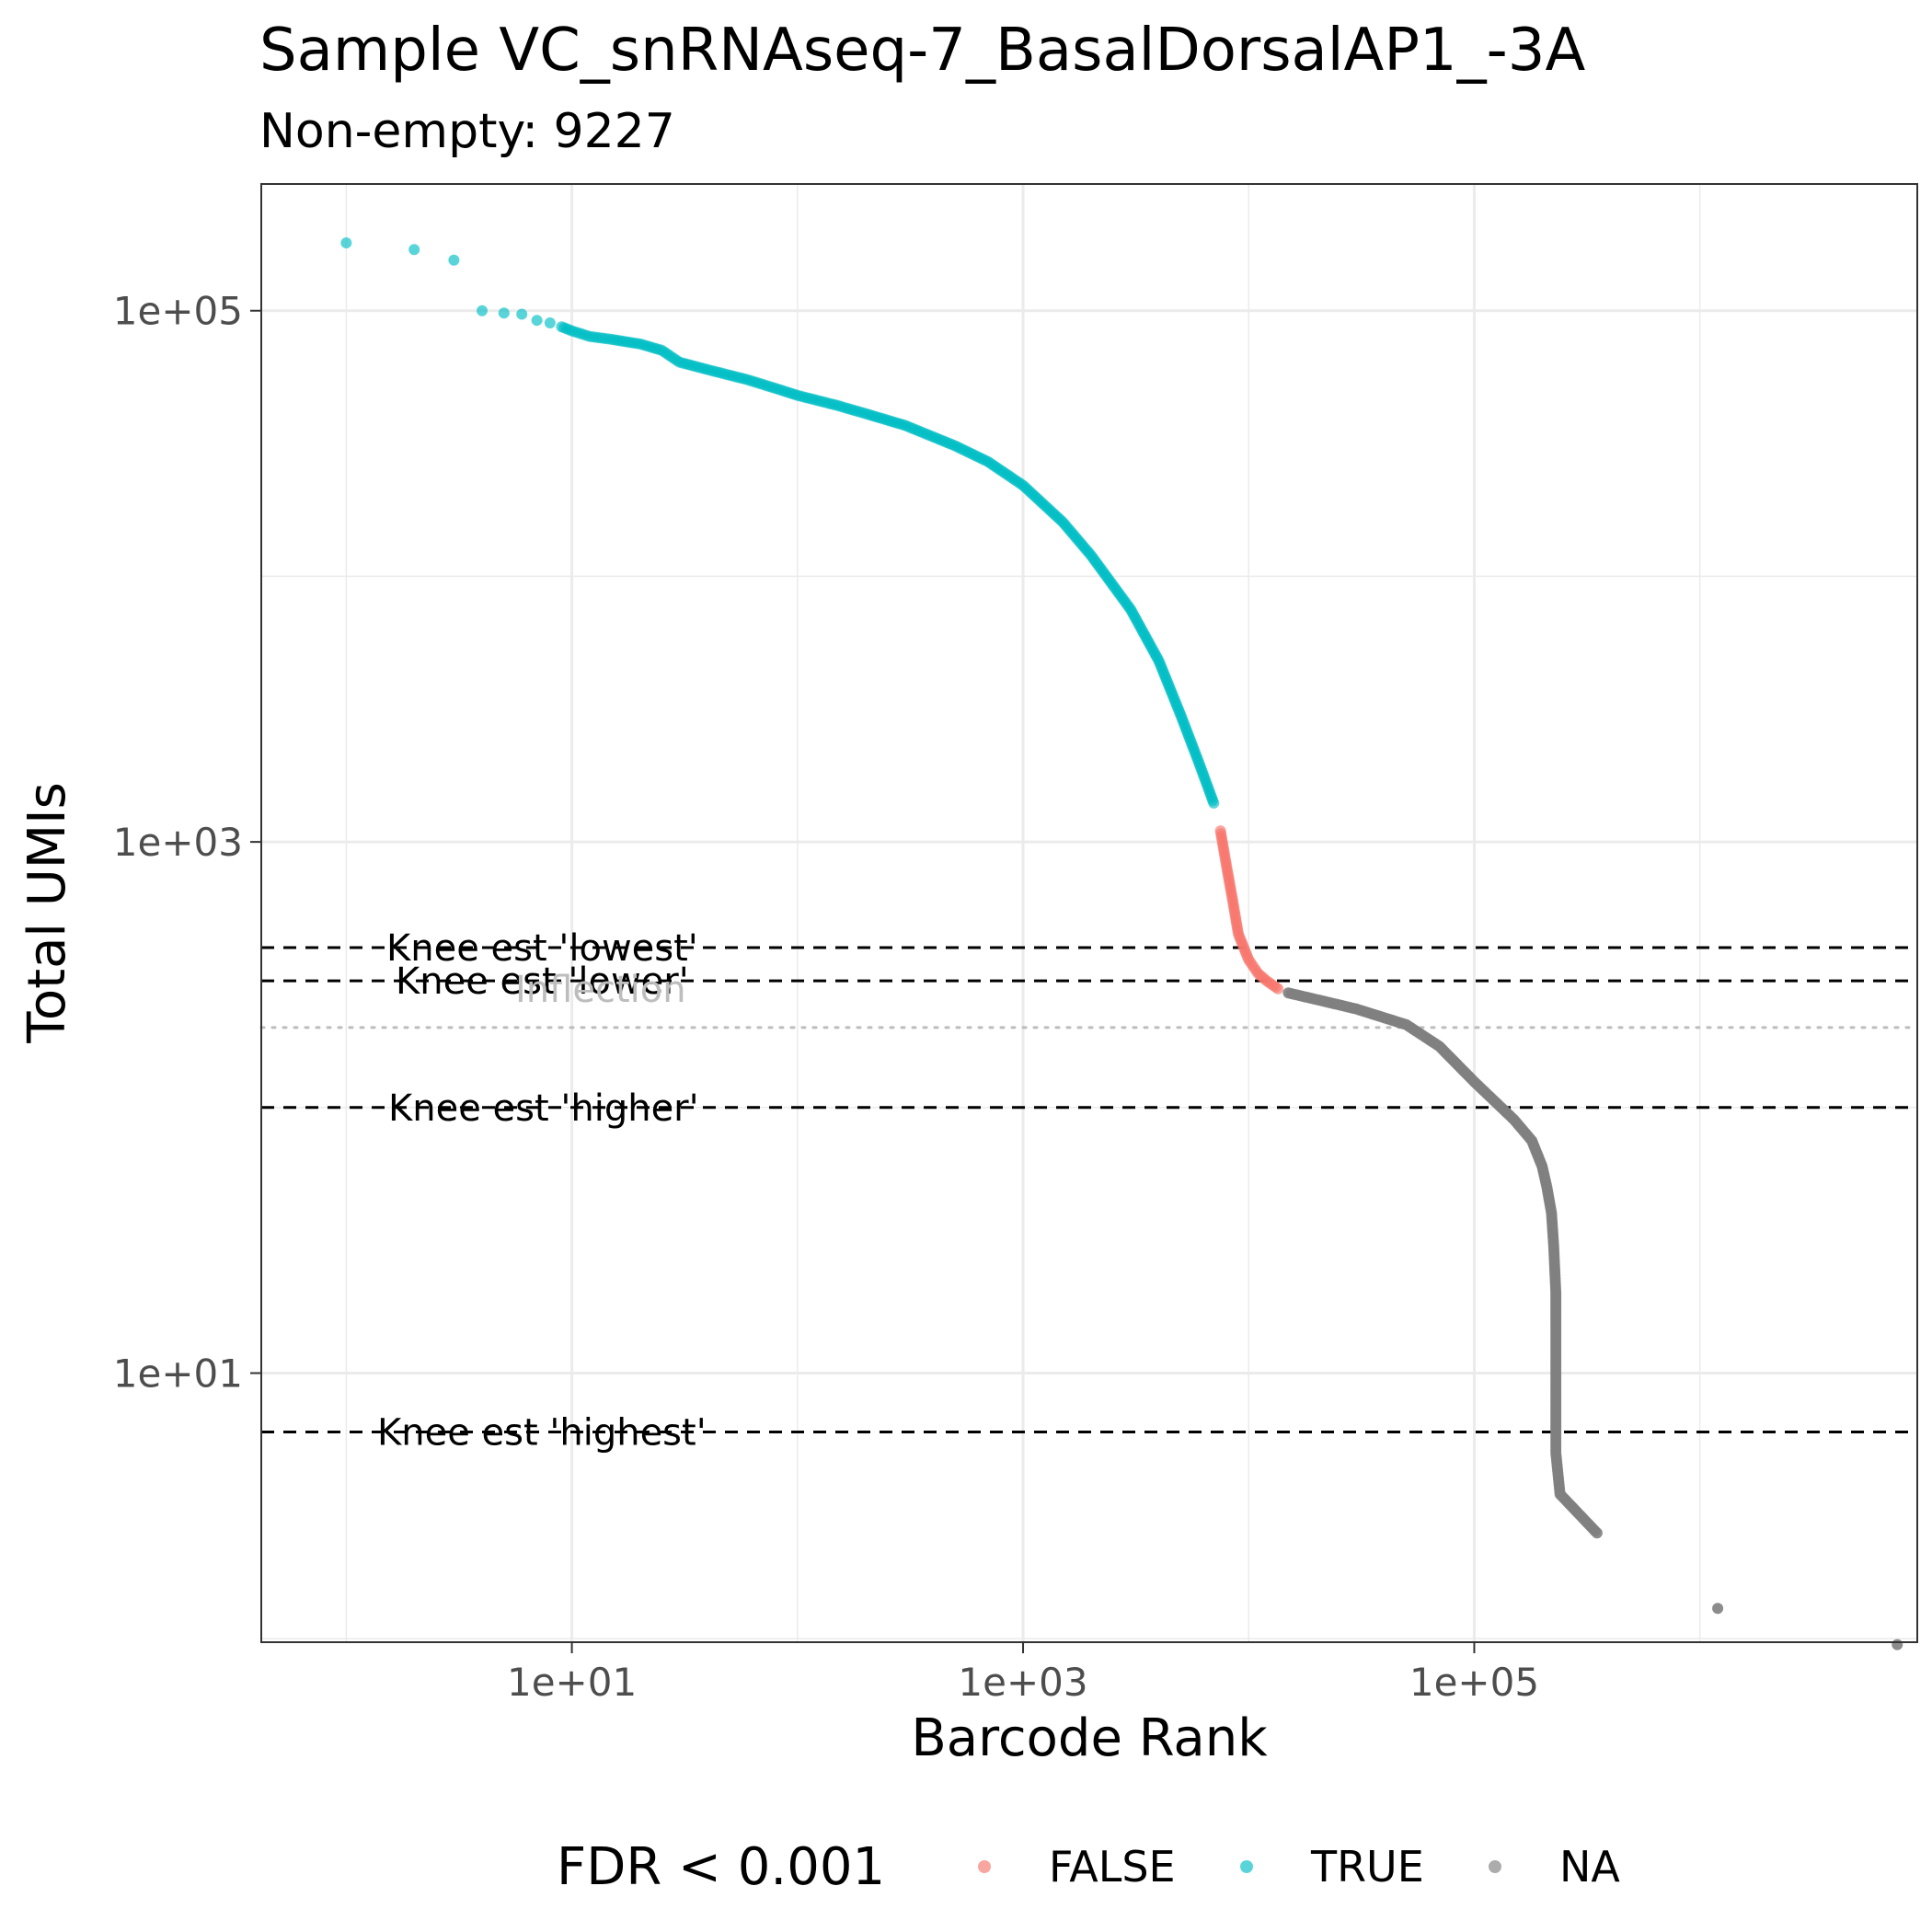  What do you see at coordinates (1089, 1738) in the screenshot?
I see `x-axis-title: Barcode Rank` at bounding box center [1089, 1738].